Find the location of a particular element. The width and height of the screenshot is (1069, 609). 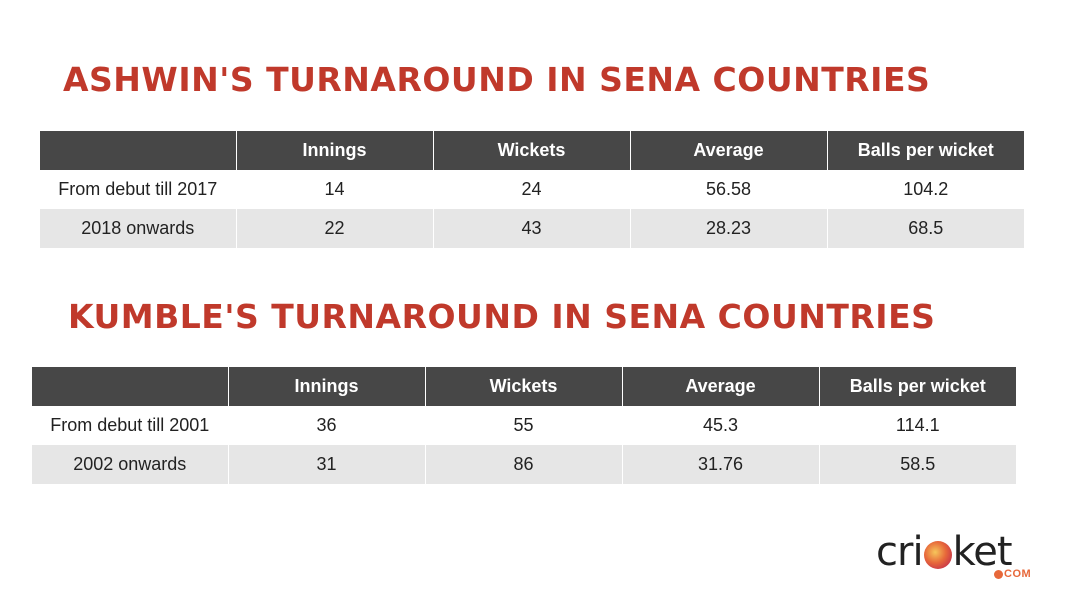

wickets-cell: 55 is located at coordinates (524, 425).